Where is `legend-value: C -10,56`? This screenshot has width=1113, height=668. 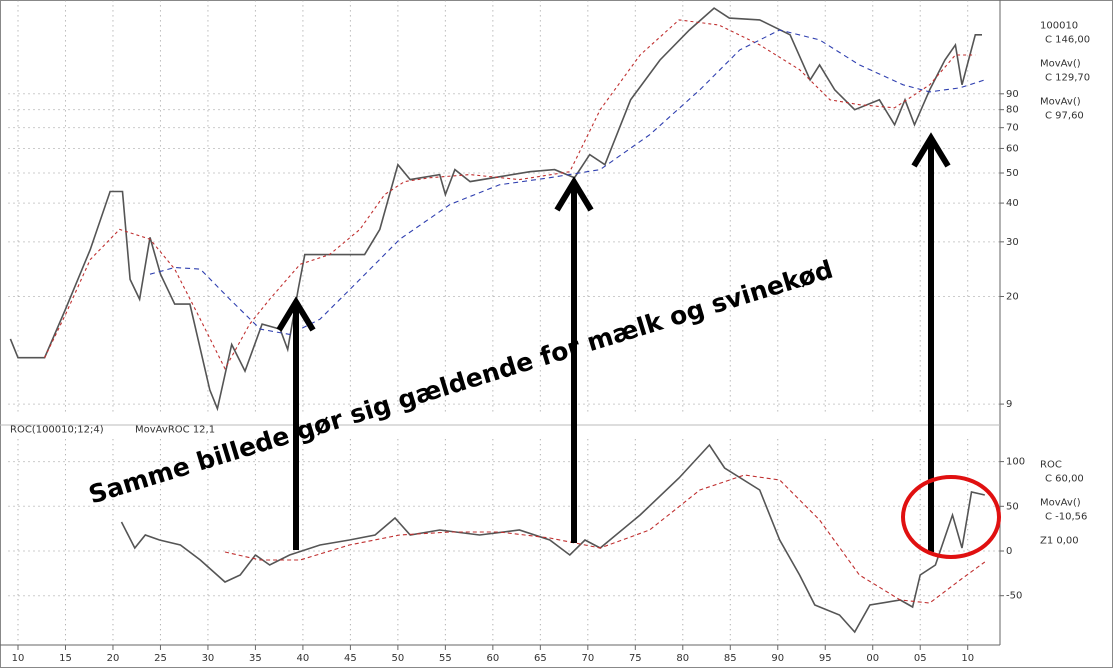 legend-value: C -10,56 is located at coordinates (1066, 516).